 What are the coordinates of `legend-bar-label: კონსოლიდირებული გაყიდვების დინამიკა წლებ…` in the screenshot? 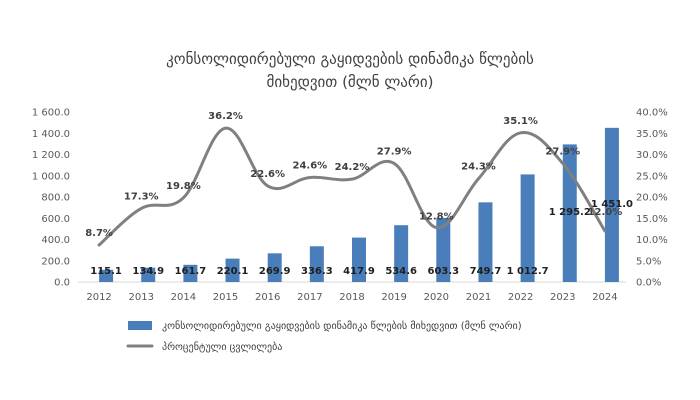 It's located at (342, 326).